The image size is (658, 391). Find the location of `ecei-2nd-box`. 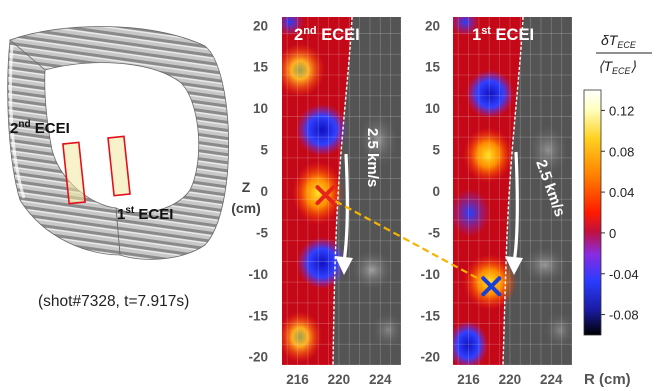

ecei-2nd-box is located at coordinates (74, 173).